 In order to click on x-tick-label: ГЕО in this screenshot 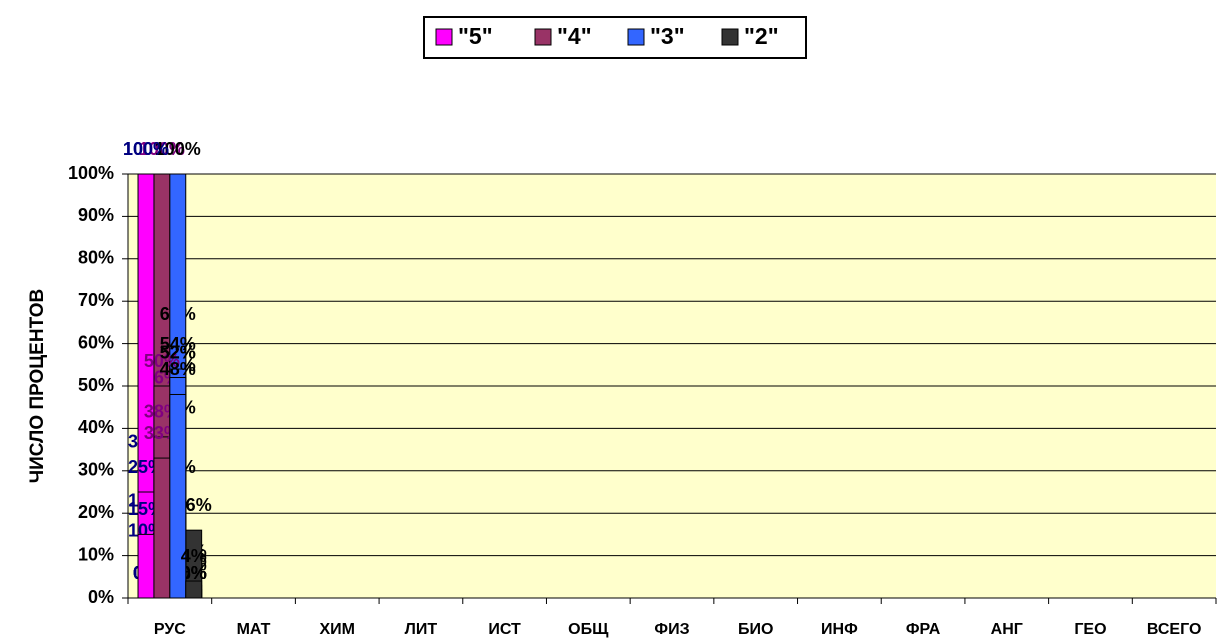, I will do `click(1090, 629)`.